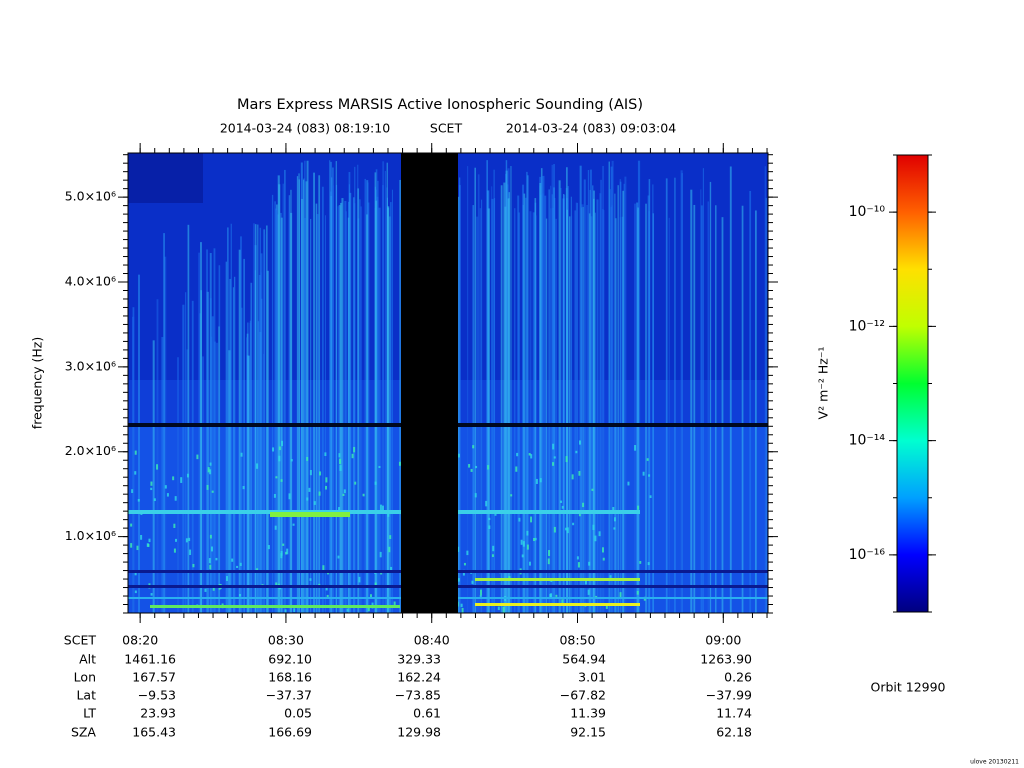  I want to click on ephemeris-row-label: SCET, so click(80, 640).